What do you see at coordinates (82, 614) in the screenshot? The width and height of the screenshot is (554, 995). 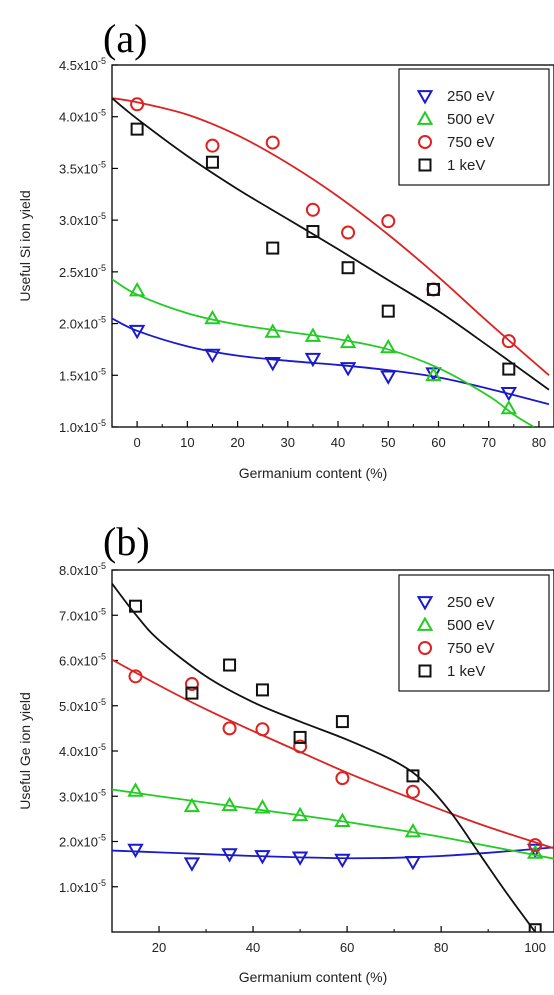 I see `y-tick-label: 7.0x10⁻⁵` at bounding box center [82, 614].